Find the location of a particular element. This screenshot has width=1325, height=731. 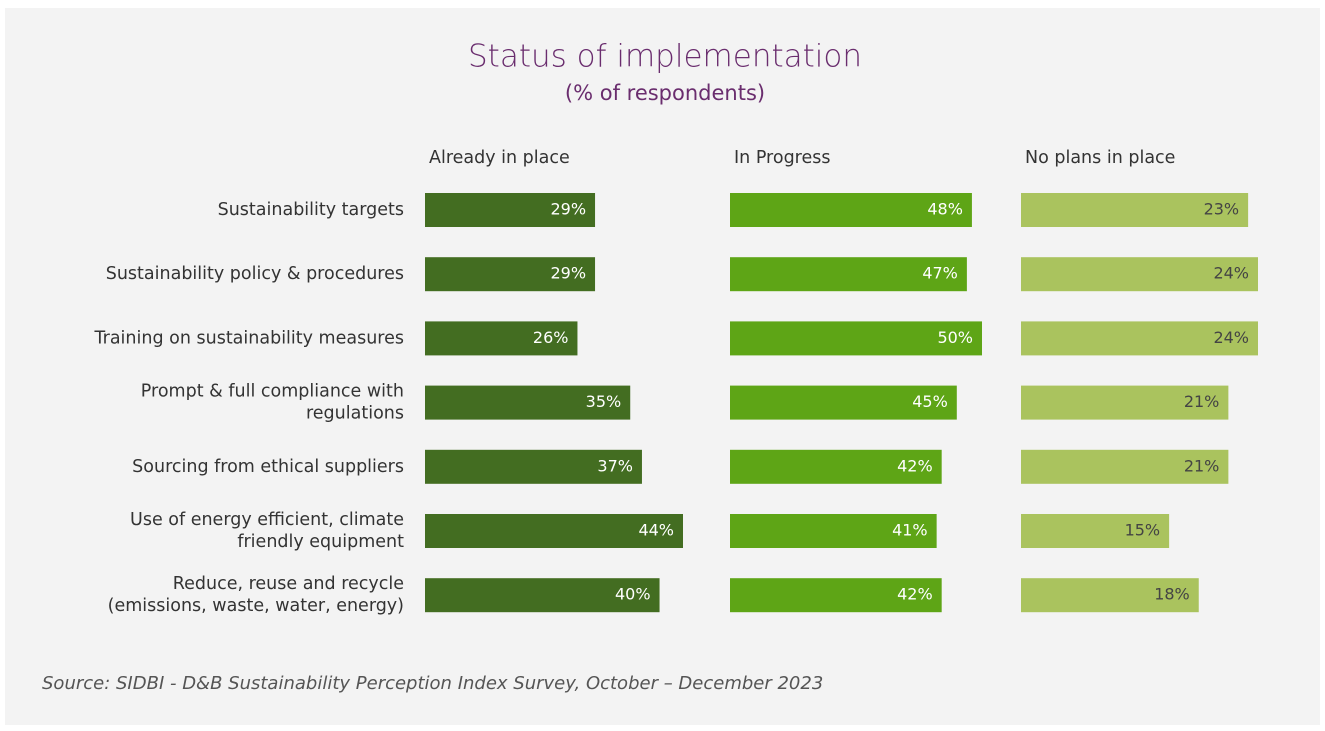

panel-header: No plans in place is located at coordinates (1100, 158).